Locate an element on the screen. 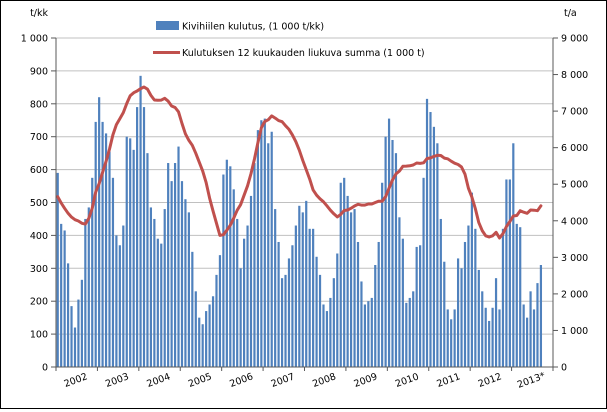  left-tick-label: 900 is located at coordinates (39, 71).